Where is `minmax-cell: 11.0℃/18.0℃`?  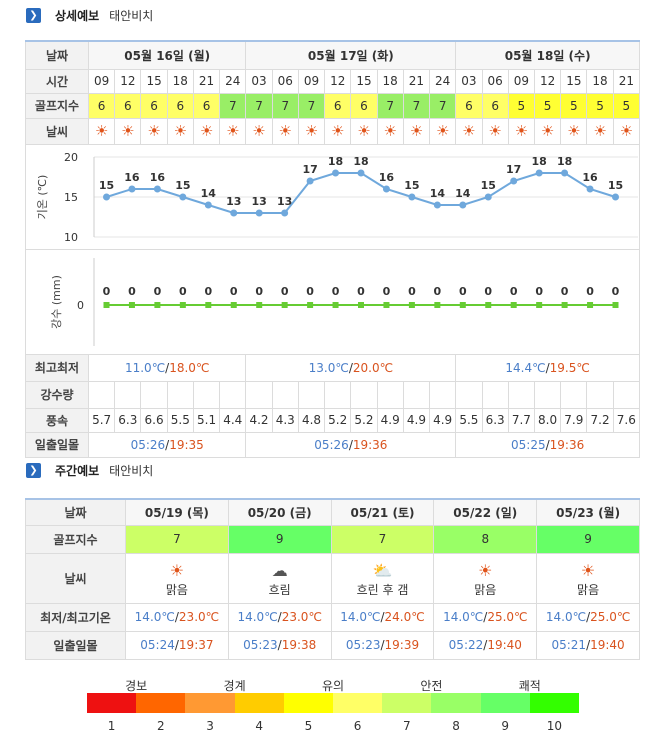
minmax-cell: 11.0℃/18.0℃ is located at coordinates (167, 367).